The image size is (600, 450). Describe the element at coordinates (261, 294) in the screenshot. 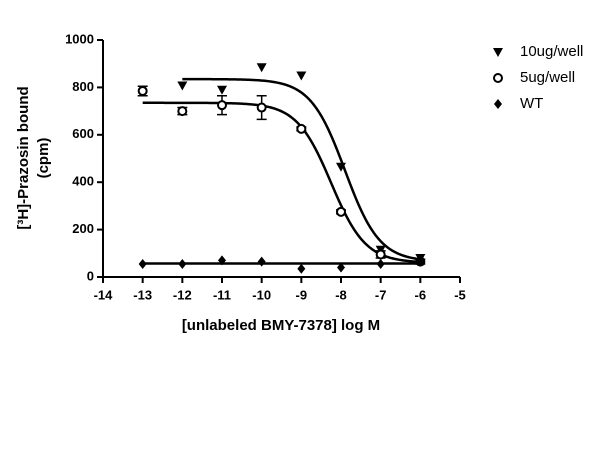

I see `x-tick-label: -10` at that location.